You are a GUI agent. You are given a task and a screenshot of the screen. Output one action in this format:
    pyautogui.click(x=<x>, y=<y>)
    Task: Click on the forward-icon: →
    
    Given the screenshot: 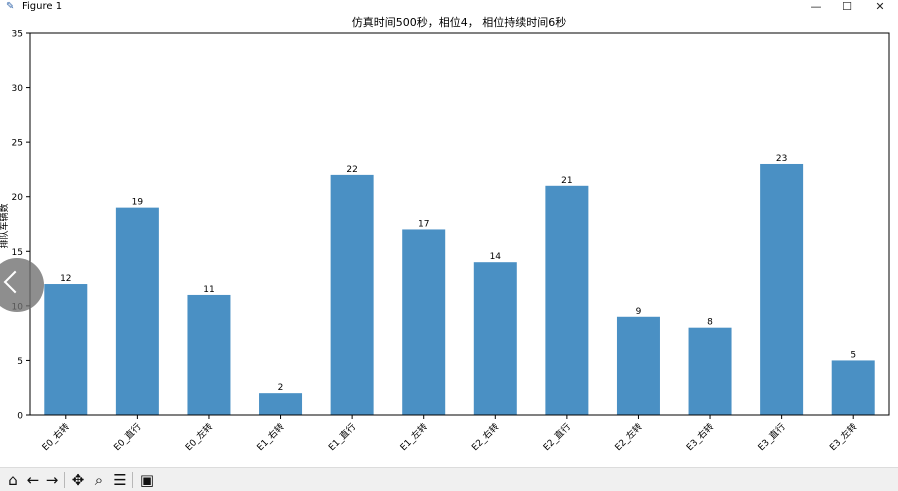 What is the action you would take?
    pyautogui.click(x=52, y=480)
    